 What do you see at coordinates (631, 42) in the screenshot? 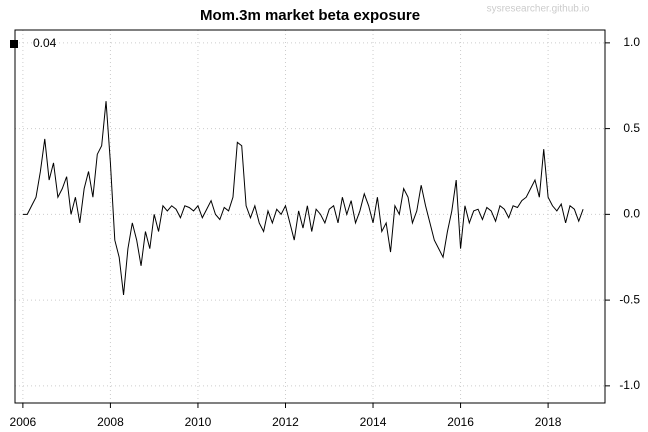
I see `y-tick-label: 1.0` at bounding box center [631, 42].